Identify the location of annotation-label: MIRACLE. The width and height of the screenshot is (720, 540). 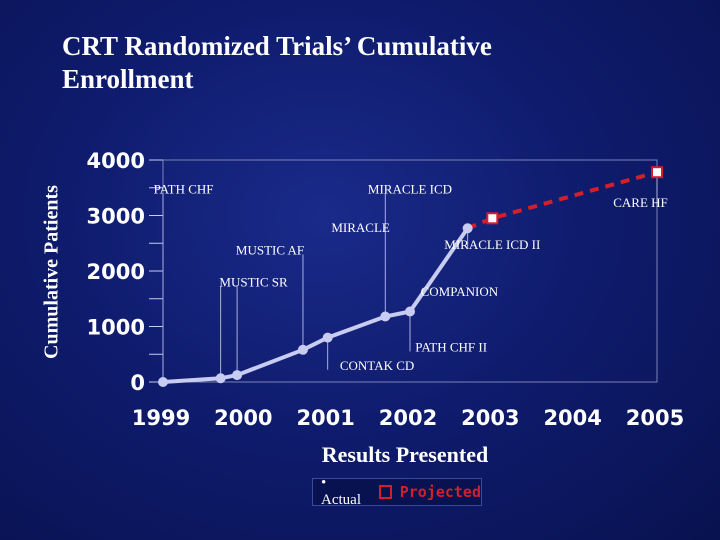
(360, 227).